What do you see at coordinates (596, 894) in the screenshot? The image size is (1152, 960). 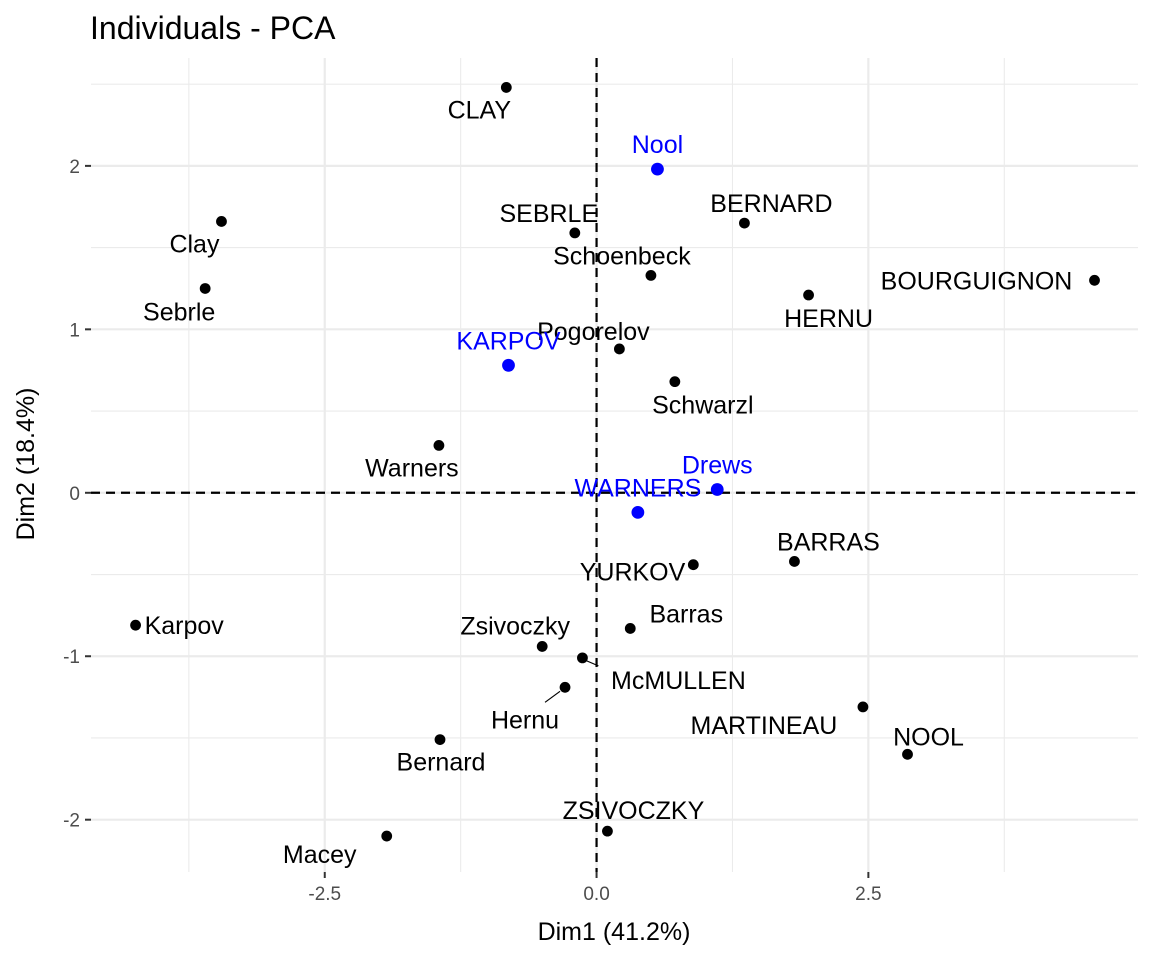 I see `x-tick-label: 0.0` at bounding box center [596, 894].